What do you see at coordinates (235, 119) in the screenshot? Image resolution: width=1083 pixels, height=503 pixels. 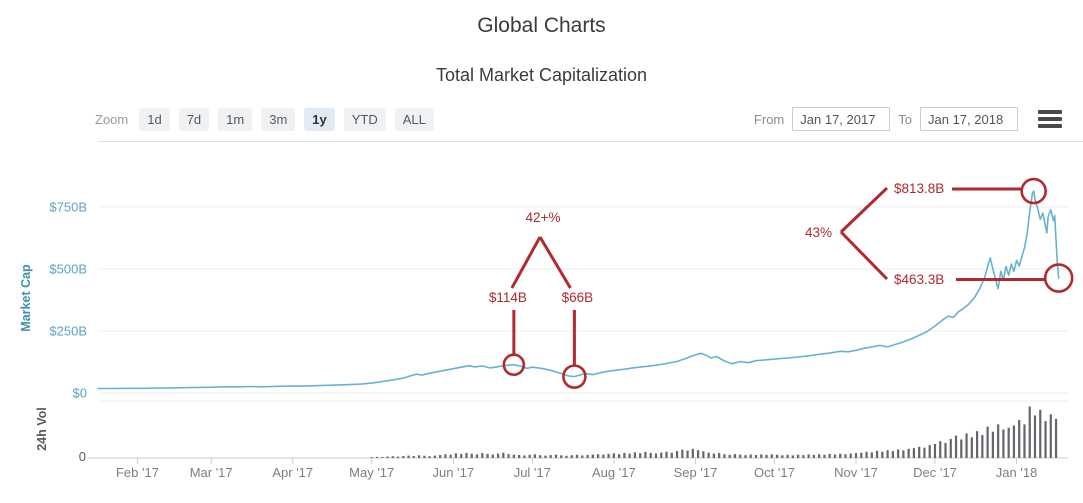 I see `zoom-option-1m: 1m` at bounding box center [235, 119].